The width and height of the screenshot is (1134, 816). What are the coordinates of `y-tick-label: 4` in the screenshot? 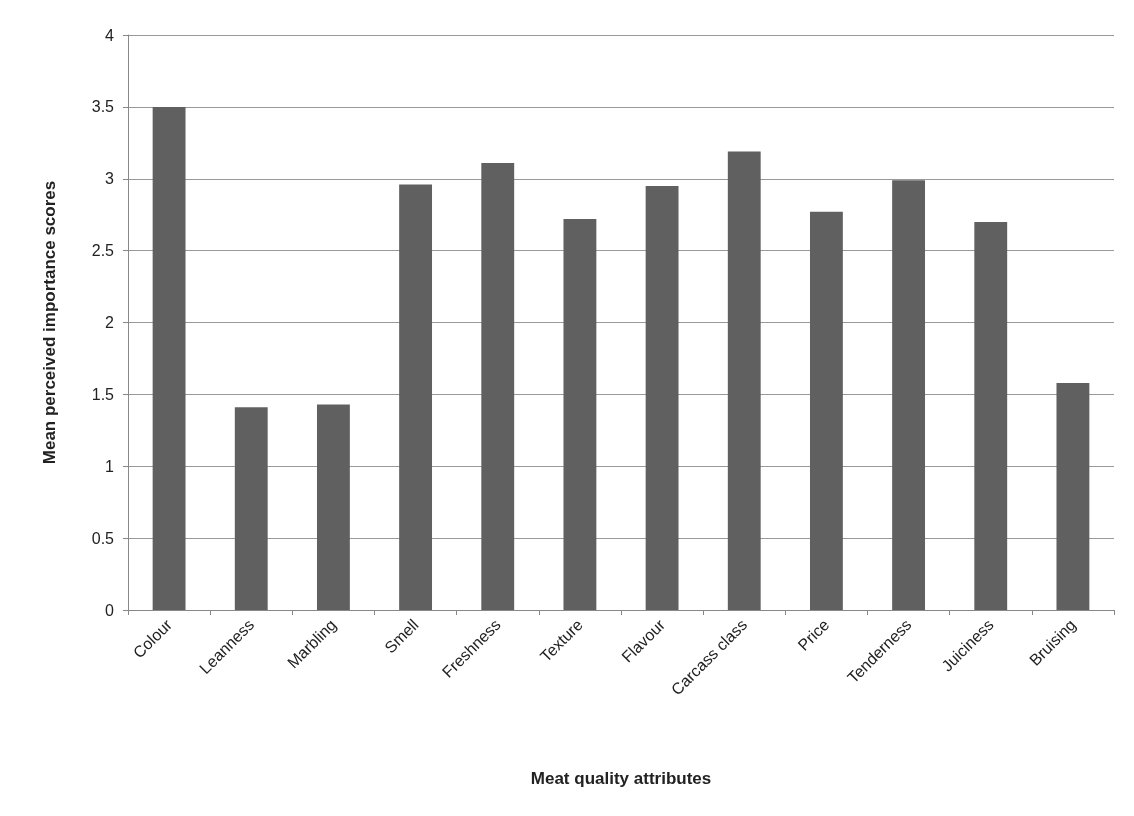 It's located at (110, 35).